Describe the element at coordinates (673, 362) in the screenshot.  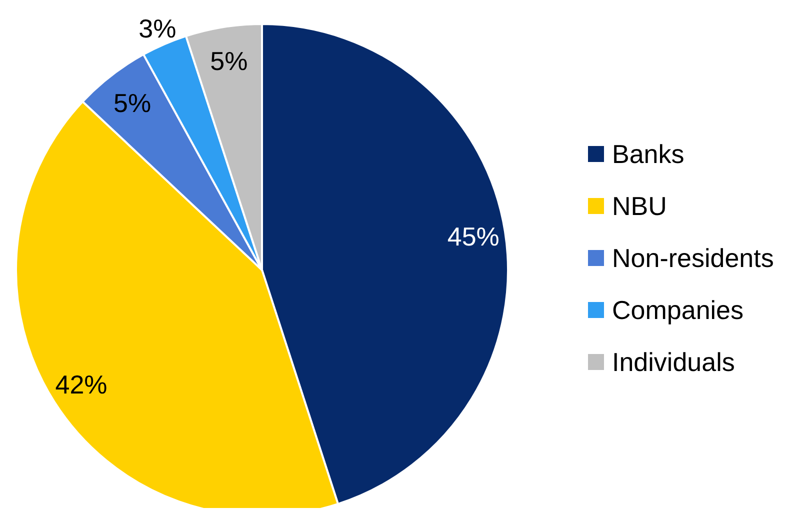
I see `legend-label: Individuals` at that location.